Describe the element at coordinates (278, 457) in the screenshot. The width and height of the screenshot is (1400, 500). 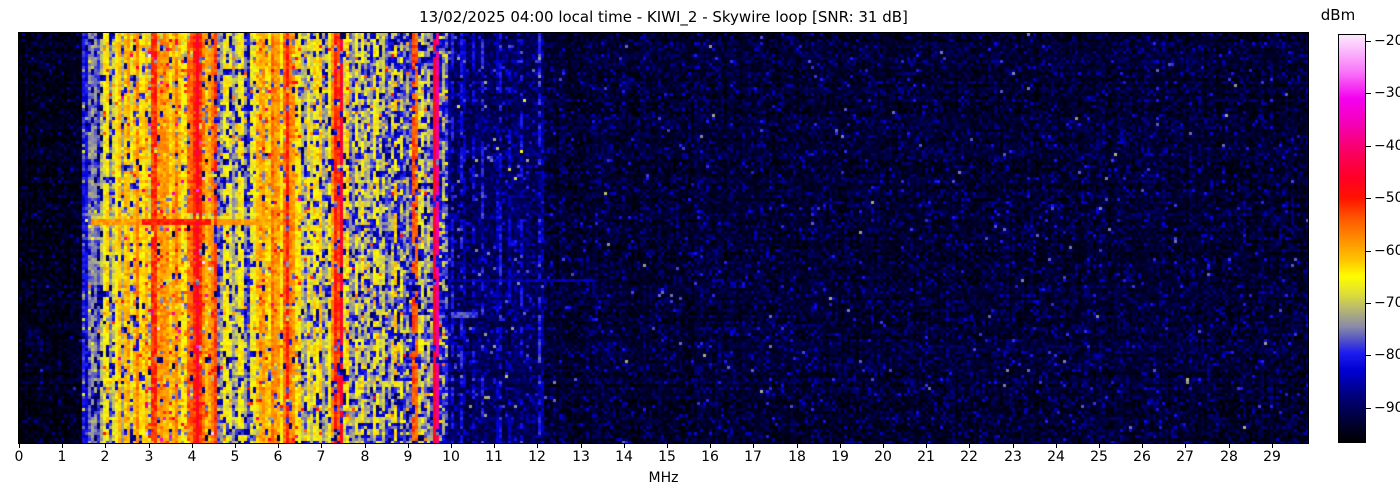
I see `x-tick-label: 6` at that location.